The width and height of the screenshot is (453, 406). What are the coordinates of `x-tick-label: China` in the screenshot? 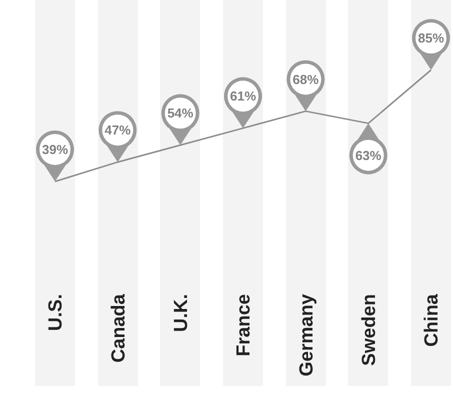 It's located at (432, 320).